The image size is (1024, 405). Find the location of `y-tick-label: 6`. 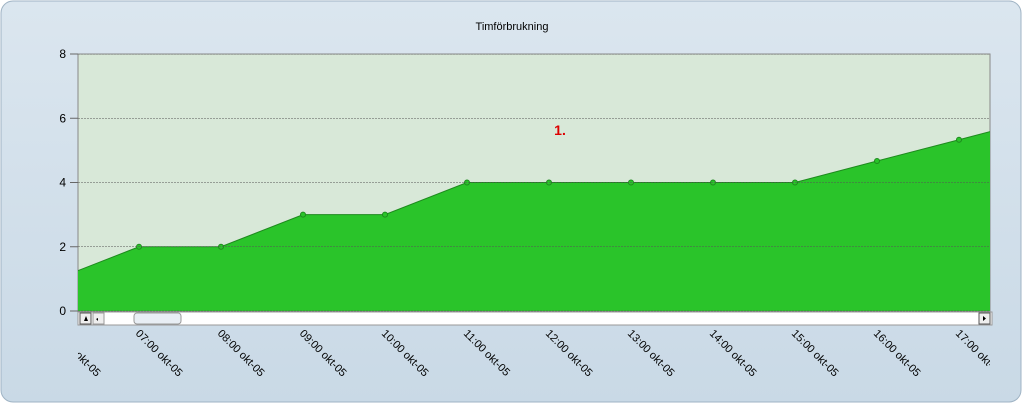

y-tick-label: 6 is located at coordinates (62, 118).